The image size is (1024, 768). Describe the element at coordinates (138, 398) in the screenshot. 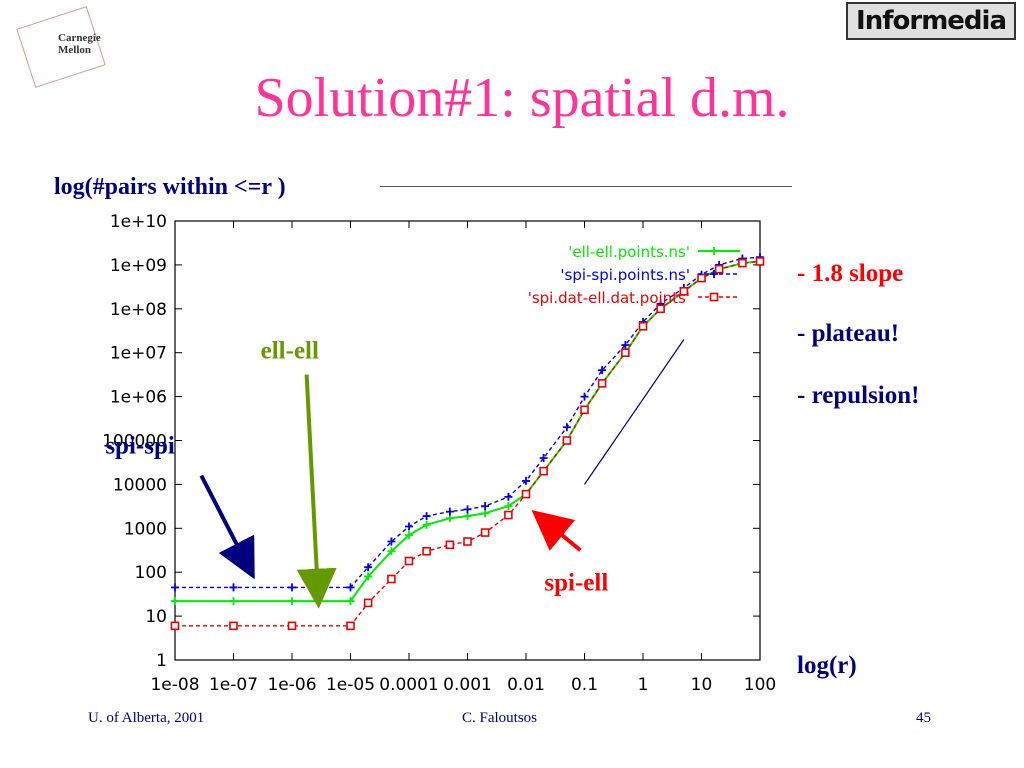

I see `y-tick-label: 1e+06` at that location.